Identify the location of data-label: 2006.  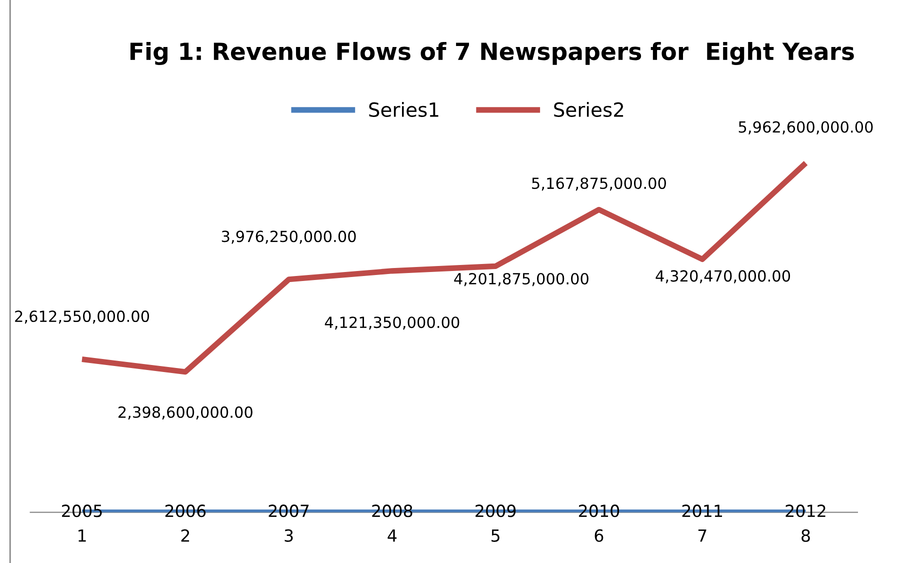
(185, 511).